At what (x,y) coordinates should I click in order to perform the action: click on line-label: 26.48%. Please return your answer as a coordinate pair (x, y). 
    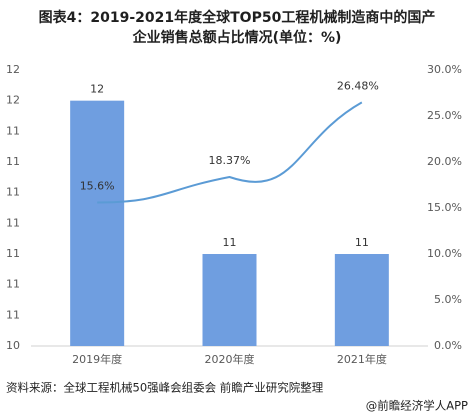
    Looking at the image, I should click on (358, 85).